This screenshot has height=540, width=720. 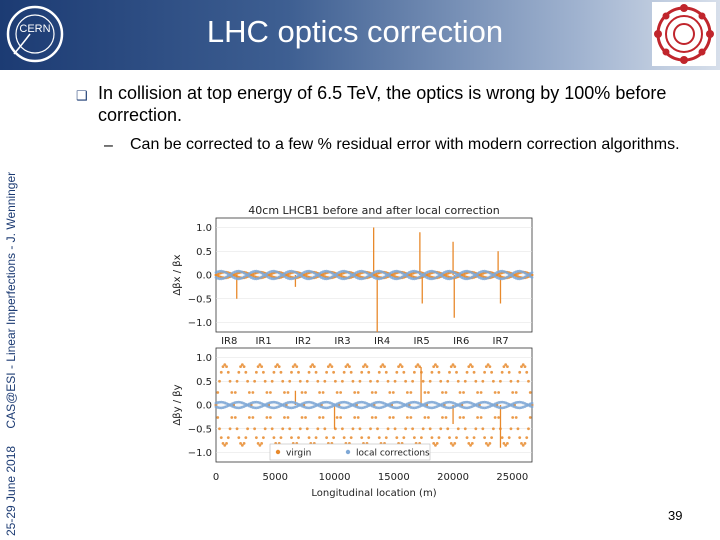 I want to click on y-tick-label: 0.0, so click(x=204, y=276).